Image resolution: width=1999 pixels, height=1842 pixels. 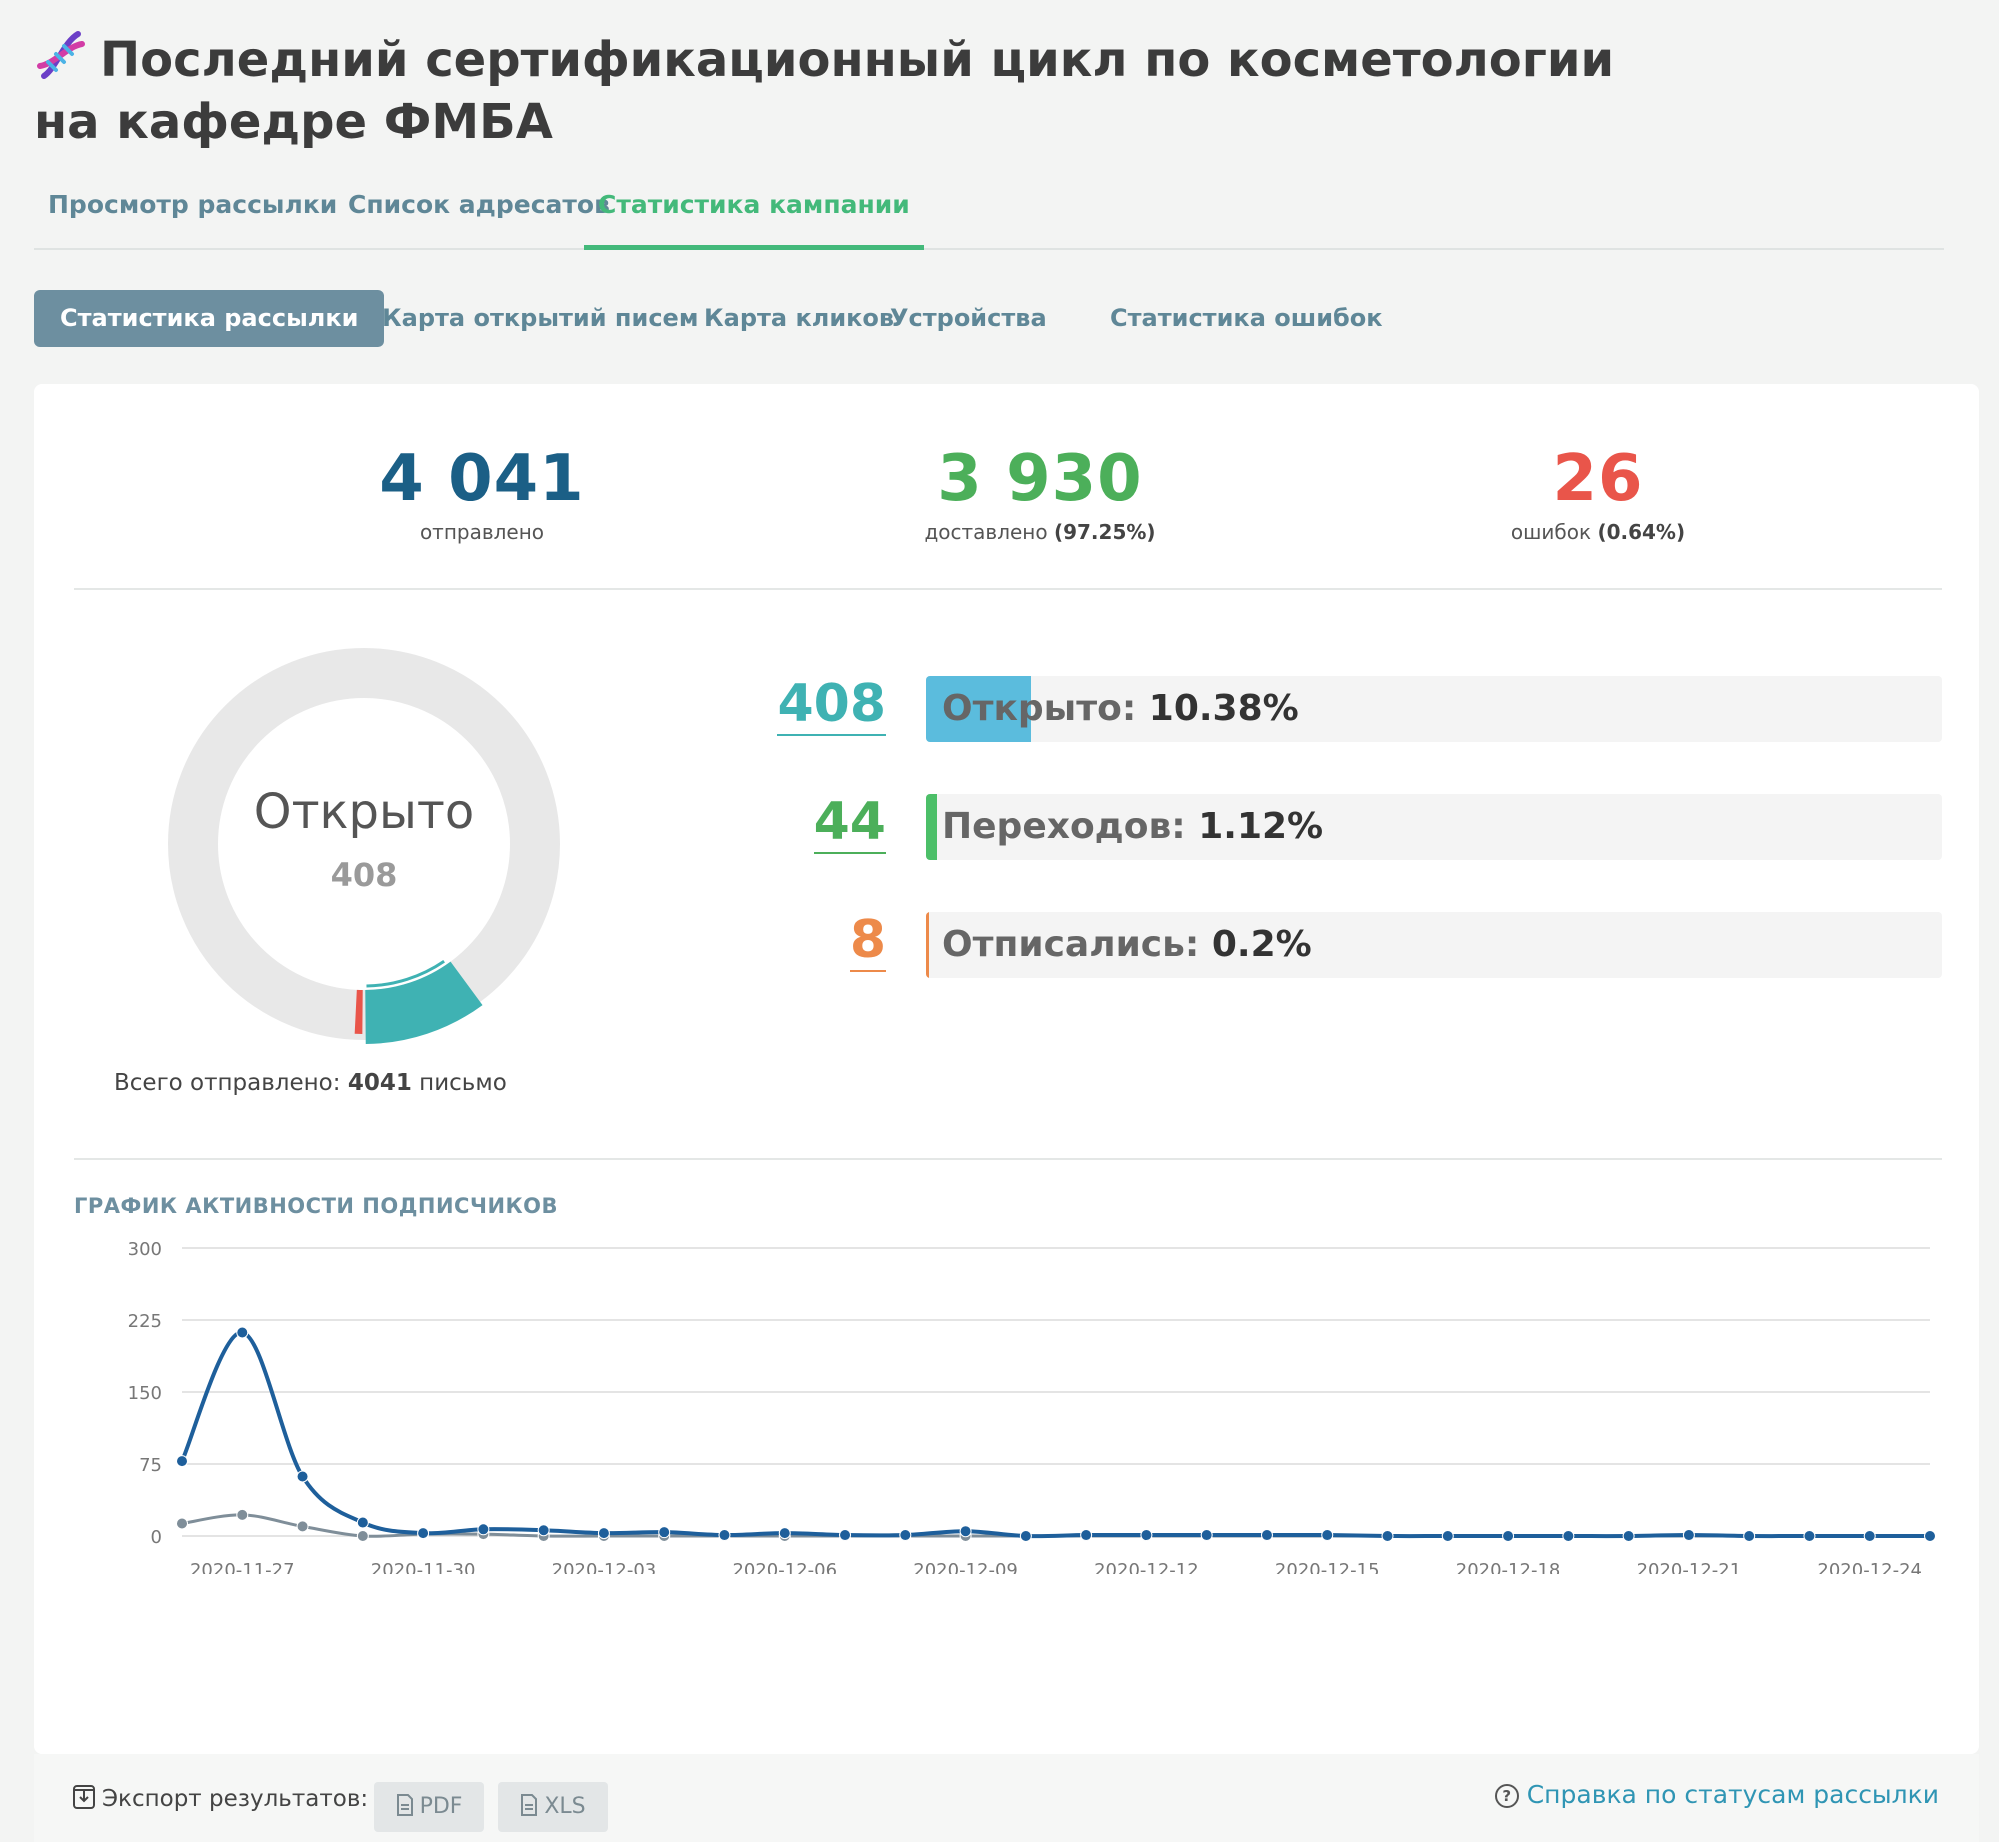 I want to click on tab-mailing-preview: Просмотр рассылки, so click(x=193, y=204).